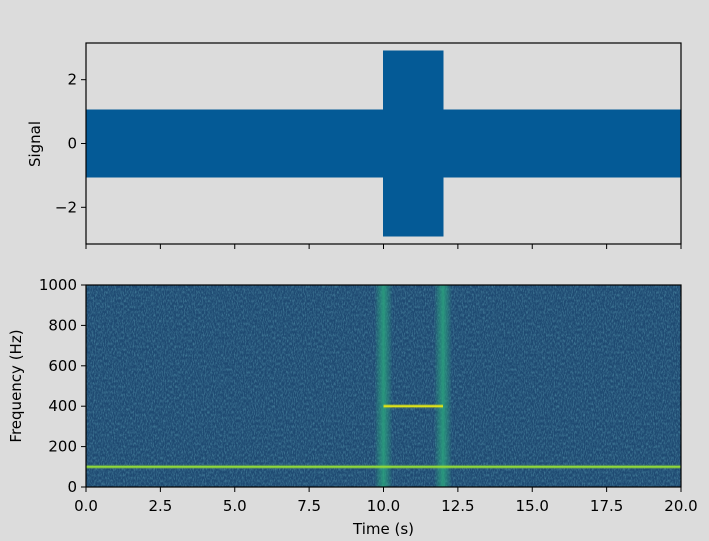  What do you see at coordinates (680, 506) in the screenshot?
I see `spectrogram-x-tick-label: 20.0` at bounding box center [680, 506].